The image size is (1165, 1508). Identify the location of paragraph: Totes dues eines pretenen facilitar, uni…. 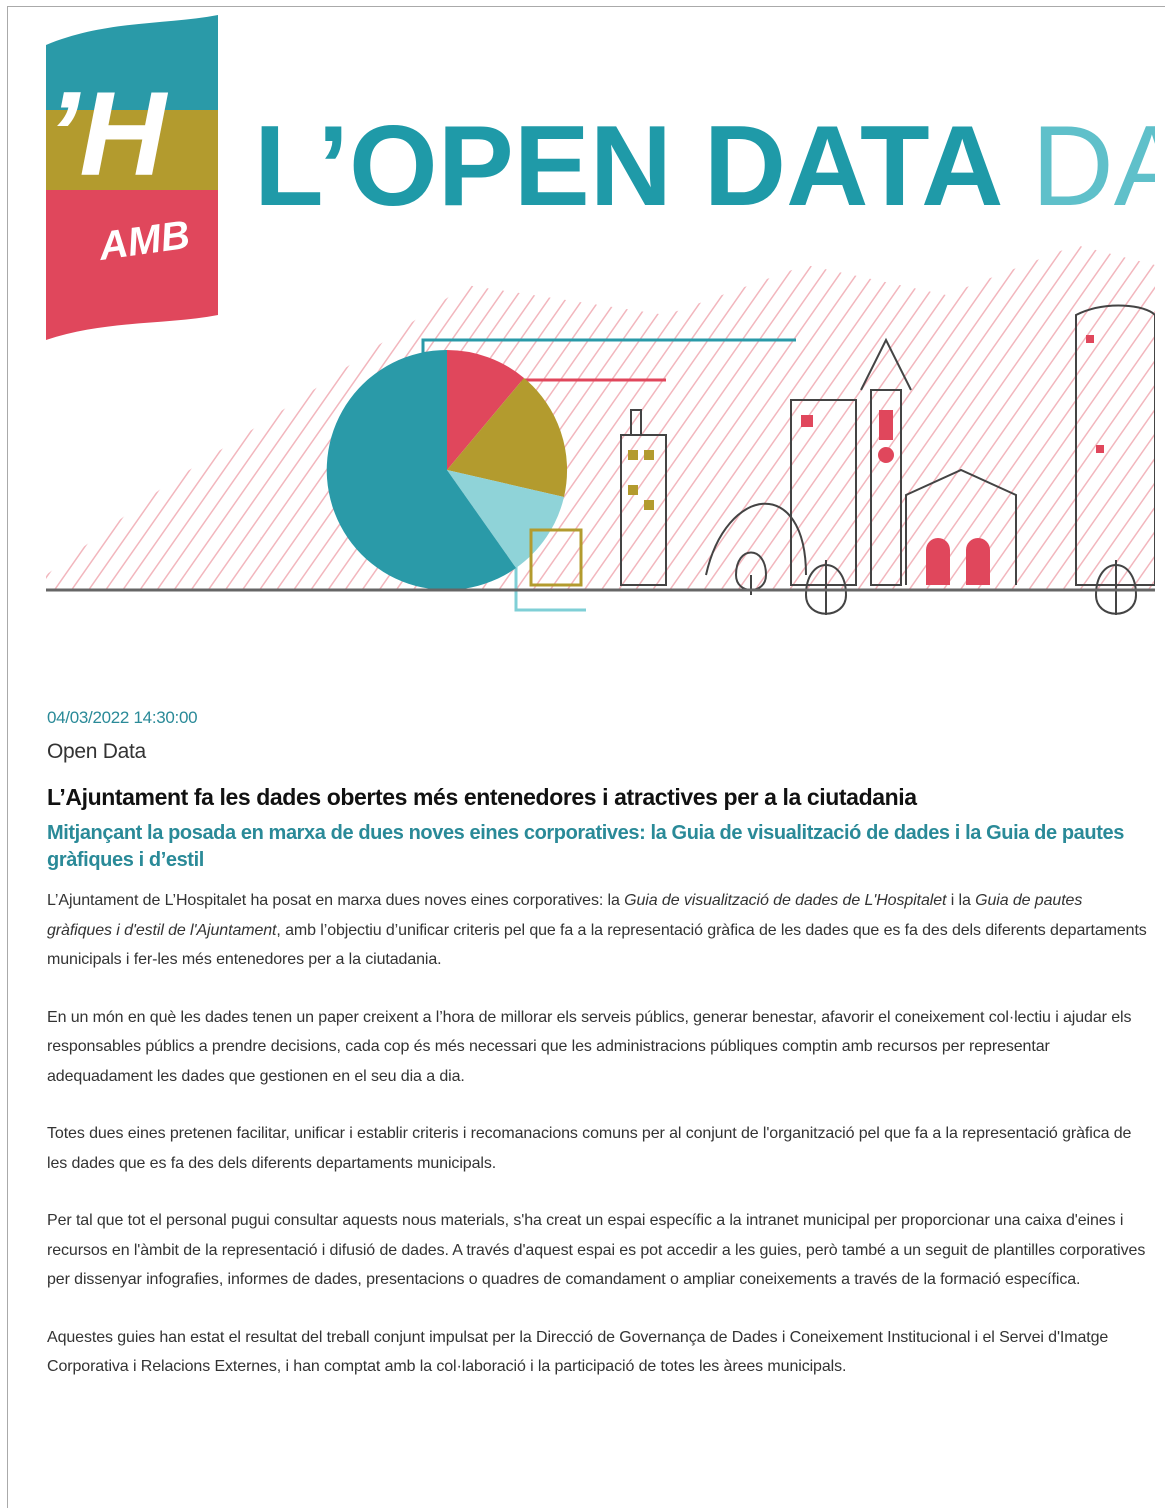
(597, 1148).